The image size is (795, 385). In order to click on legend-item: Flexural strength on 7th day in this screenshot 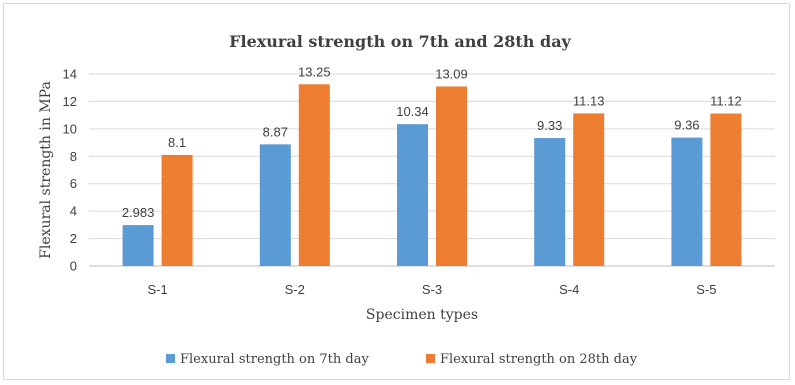, I will do `click(267, 359)`.